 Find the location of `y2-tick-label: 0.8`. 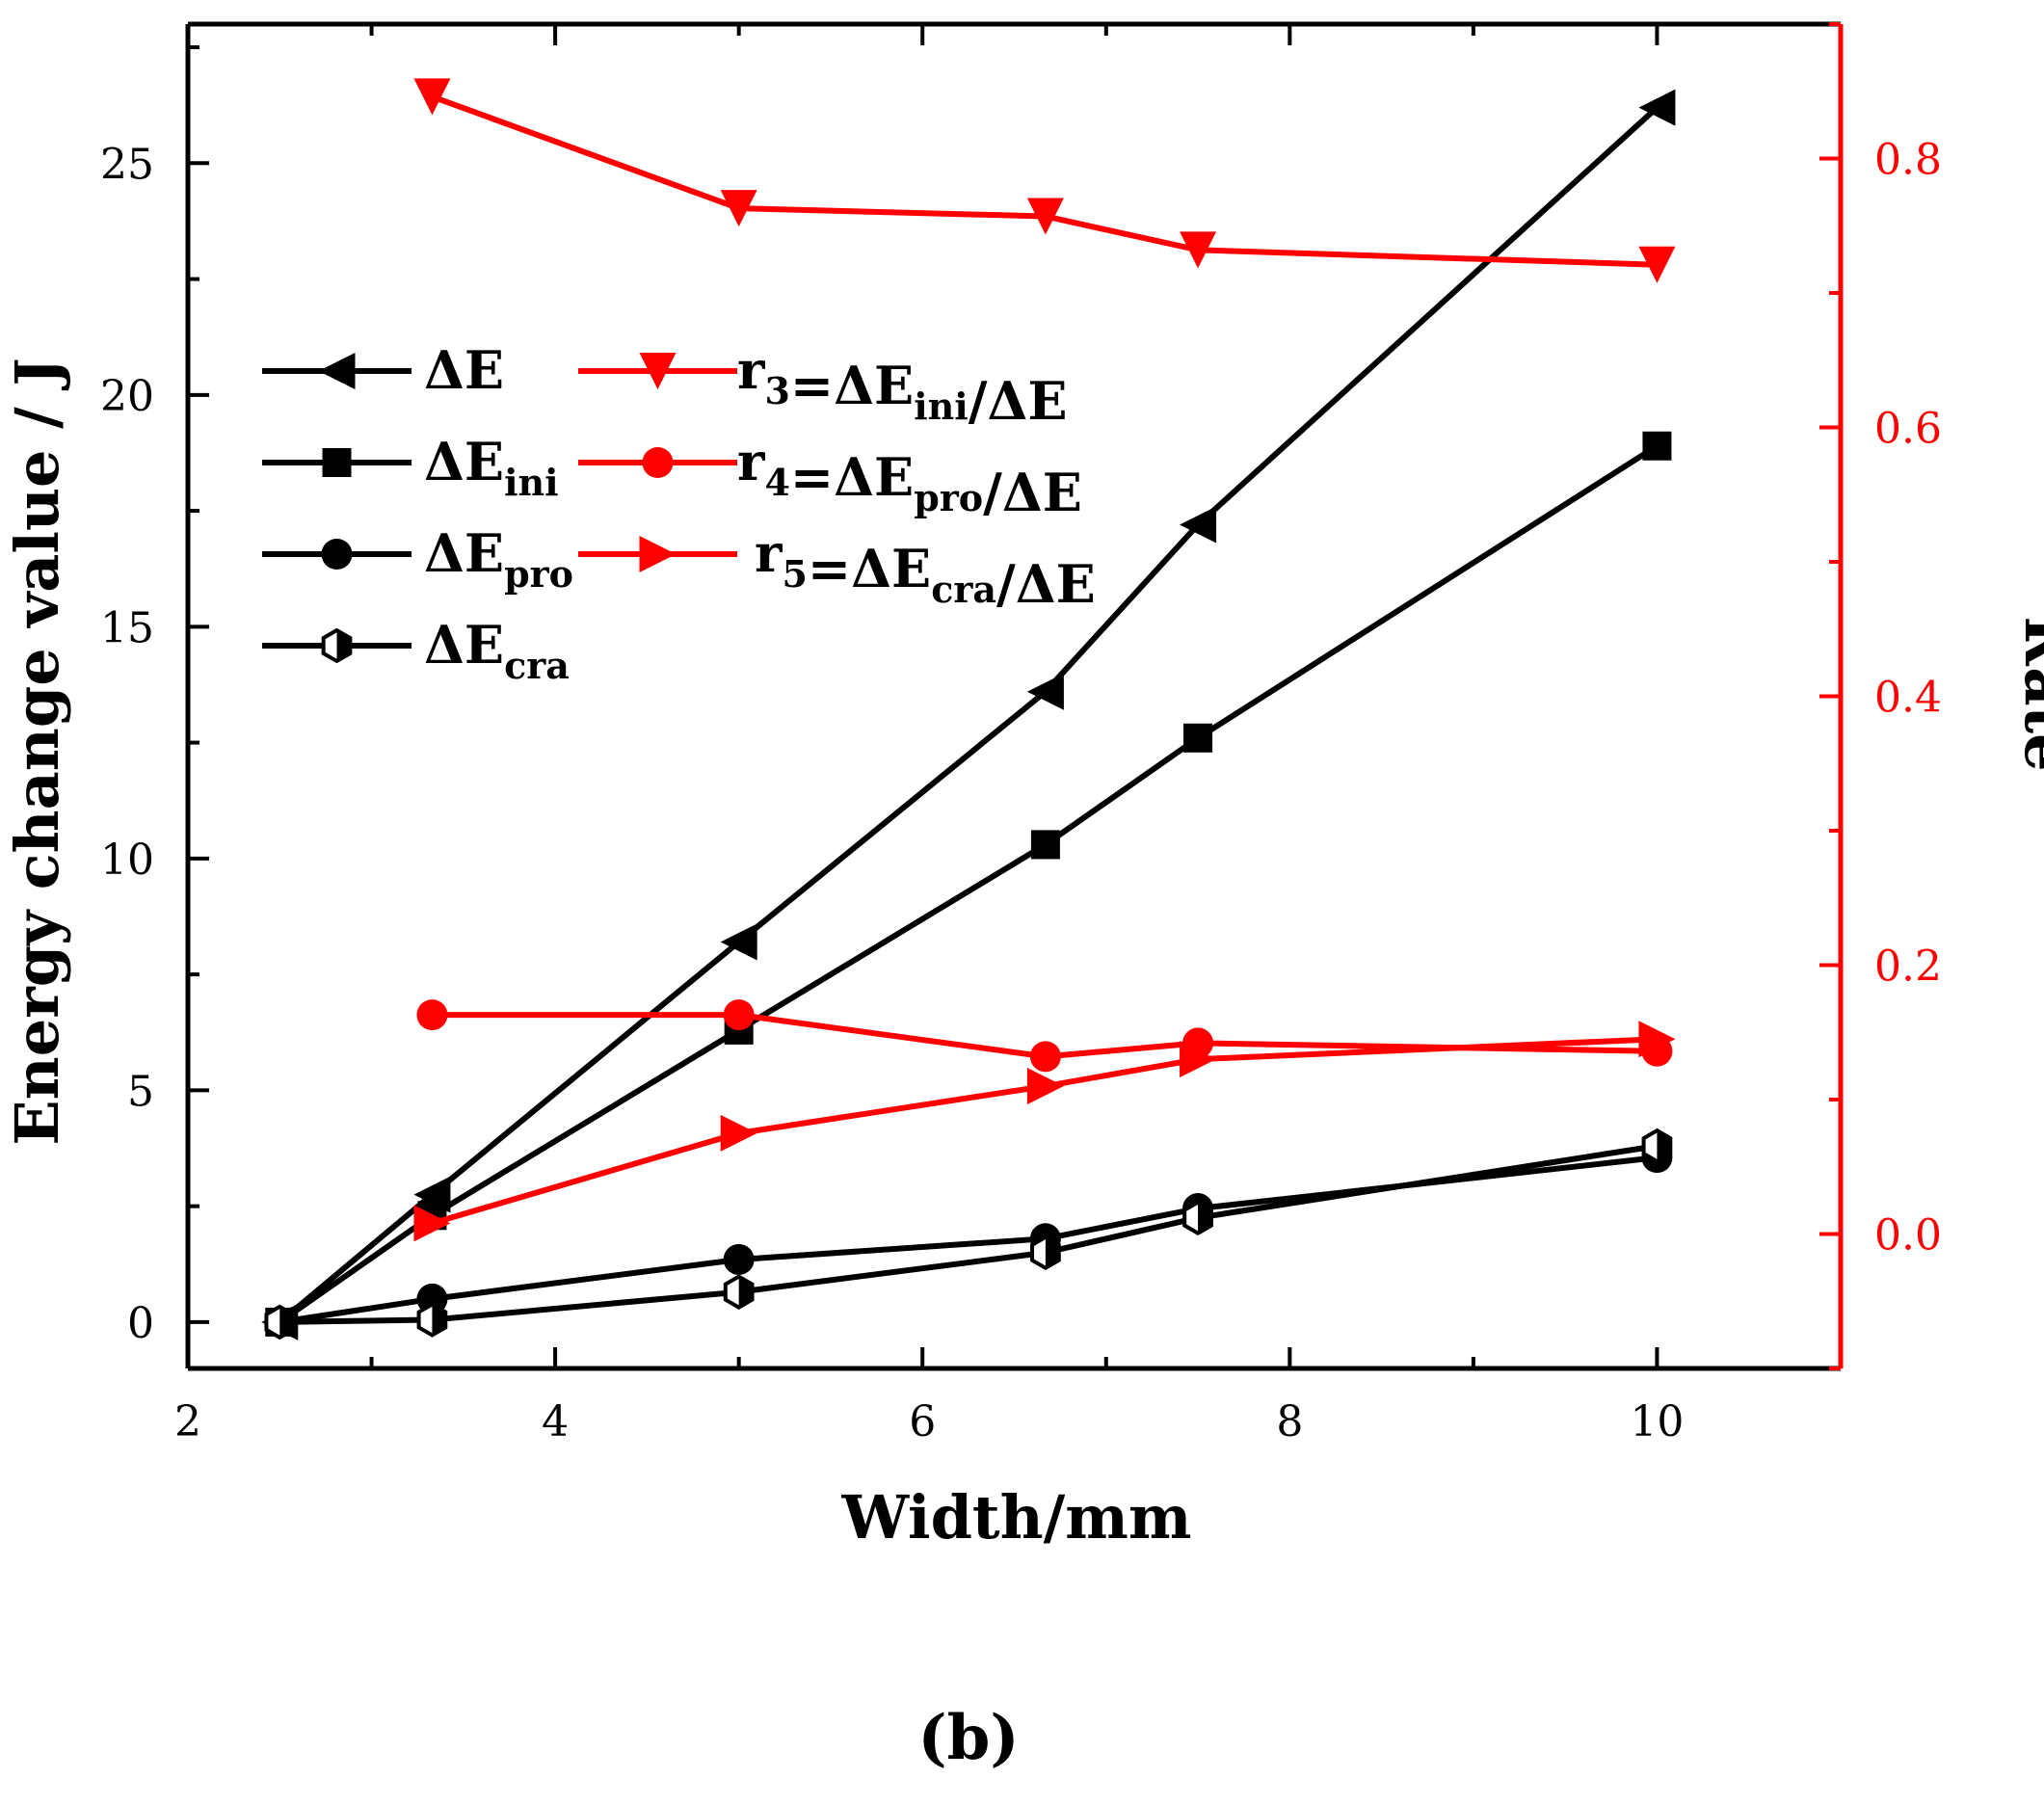

y2-tick-label: 0.8 is located at coordinates (1908, 160).